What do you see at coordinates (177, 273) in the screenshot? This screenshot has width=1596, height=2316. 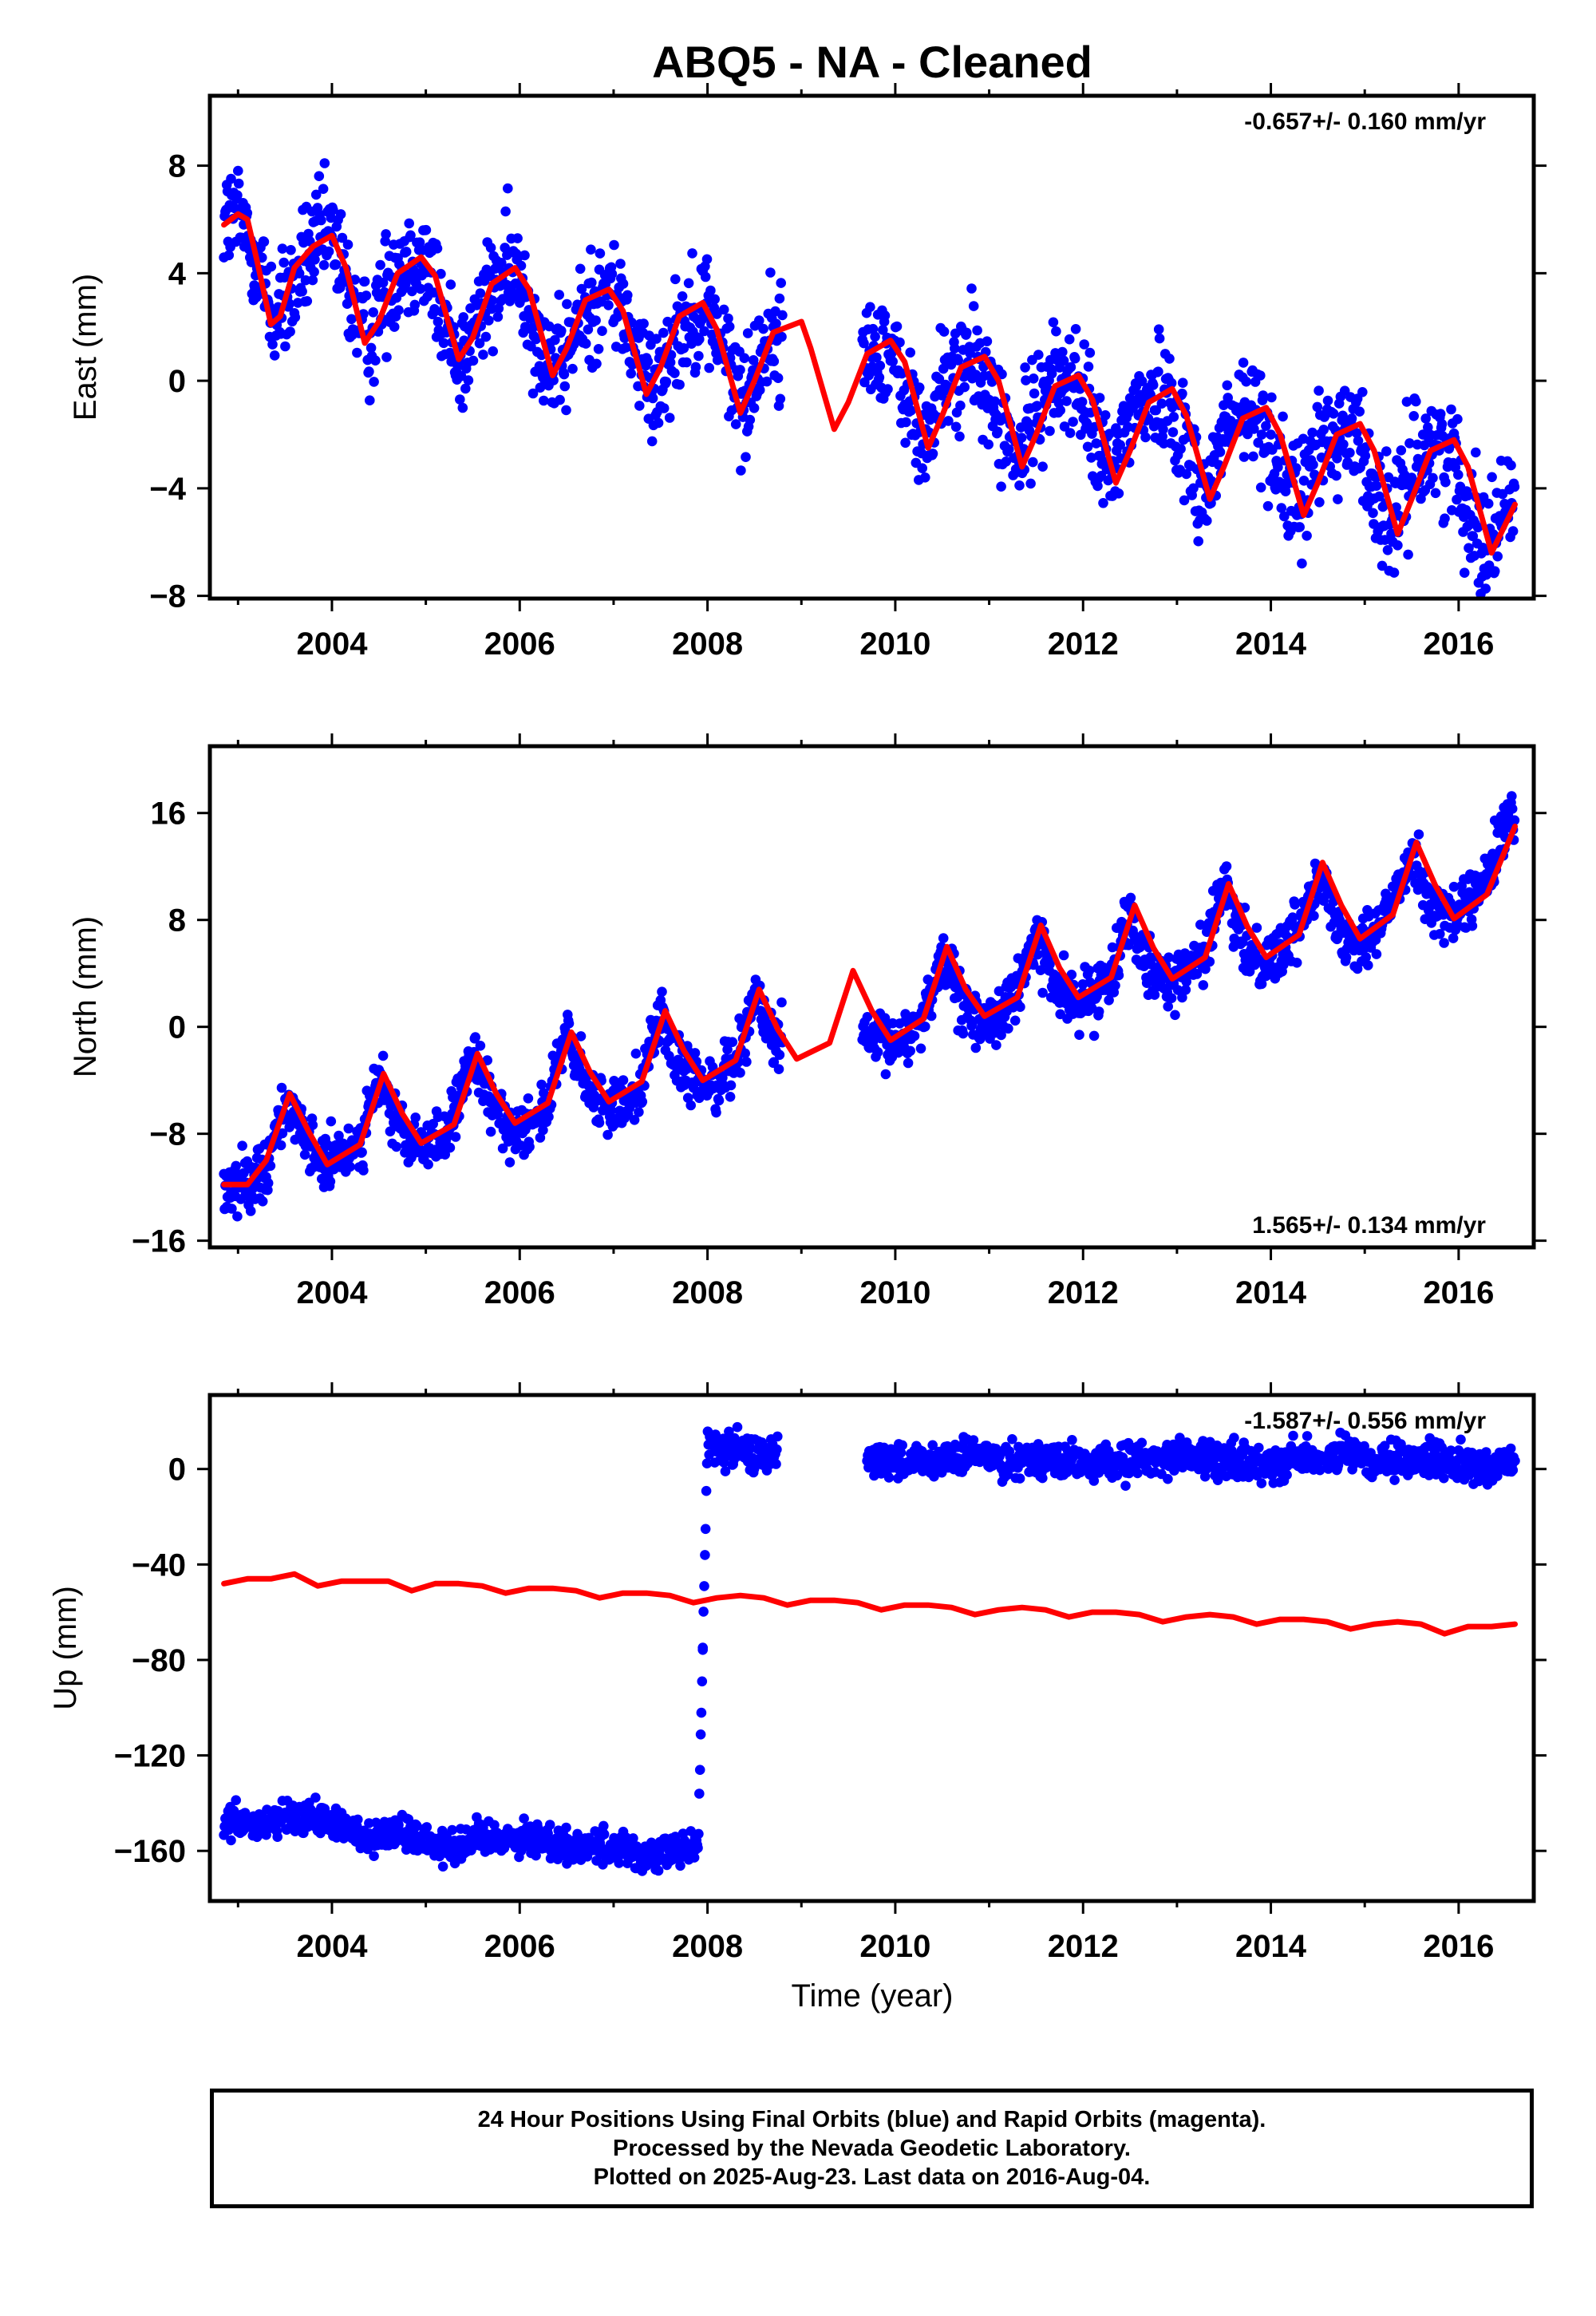 I see `y-tick-label: 4` at bounding box center [177, 273].